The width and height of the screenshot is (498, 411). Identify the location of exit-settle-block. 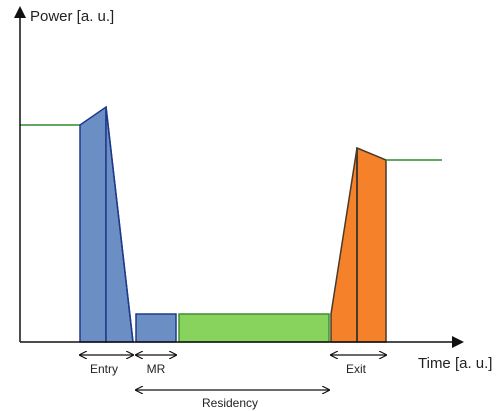
(371, 244).